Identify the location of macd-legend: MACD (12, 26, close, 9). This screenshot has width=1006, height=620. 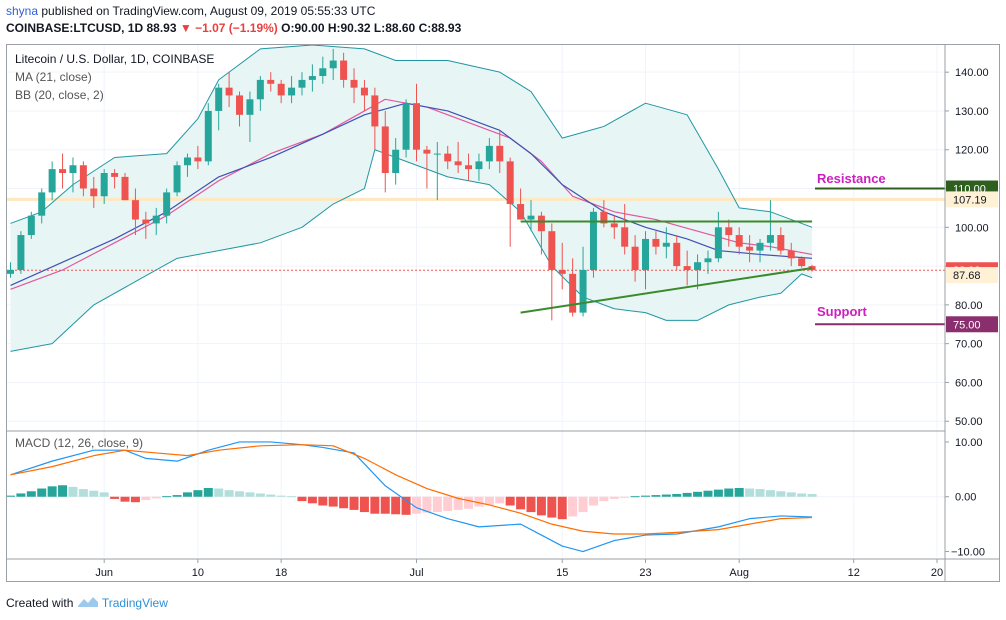
(79, 443).